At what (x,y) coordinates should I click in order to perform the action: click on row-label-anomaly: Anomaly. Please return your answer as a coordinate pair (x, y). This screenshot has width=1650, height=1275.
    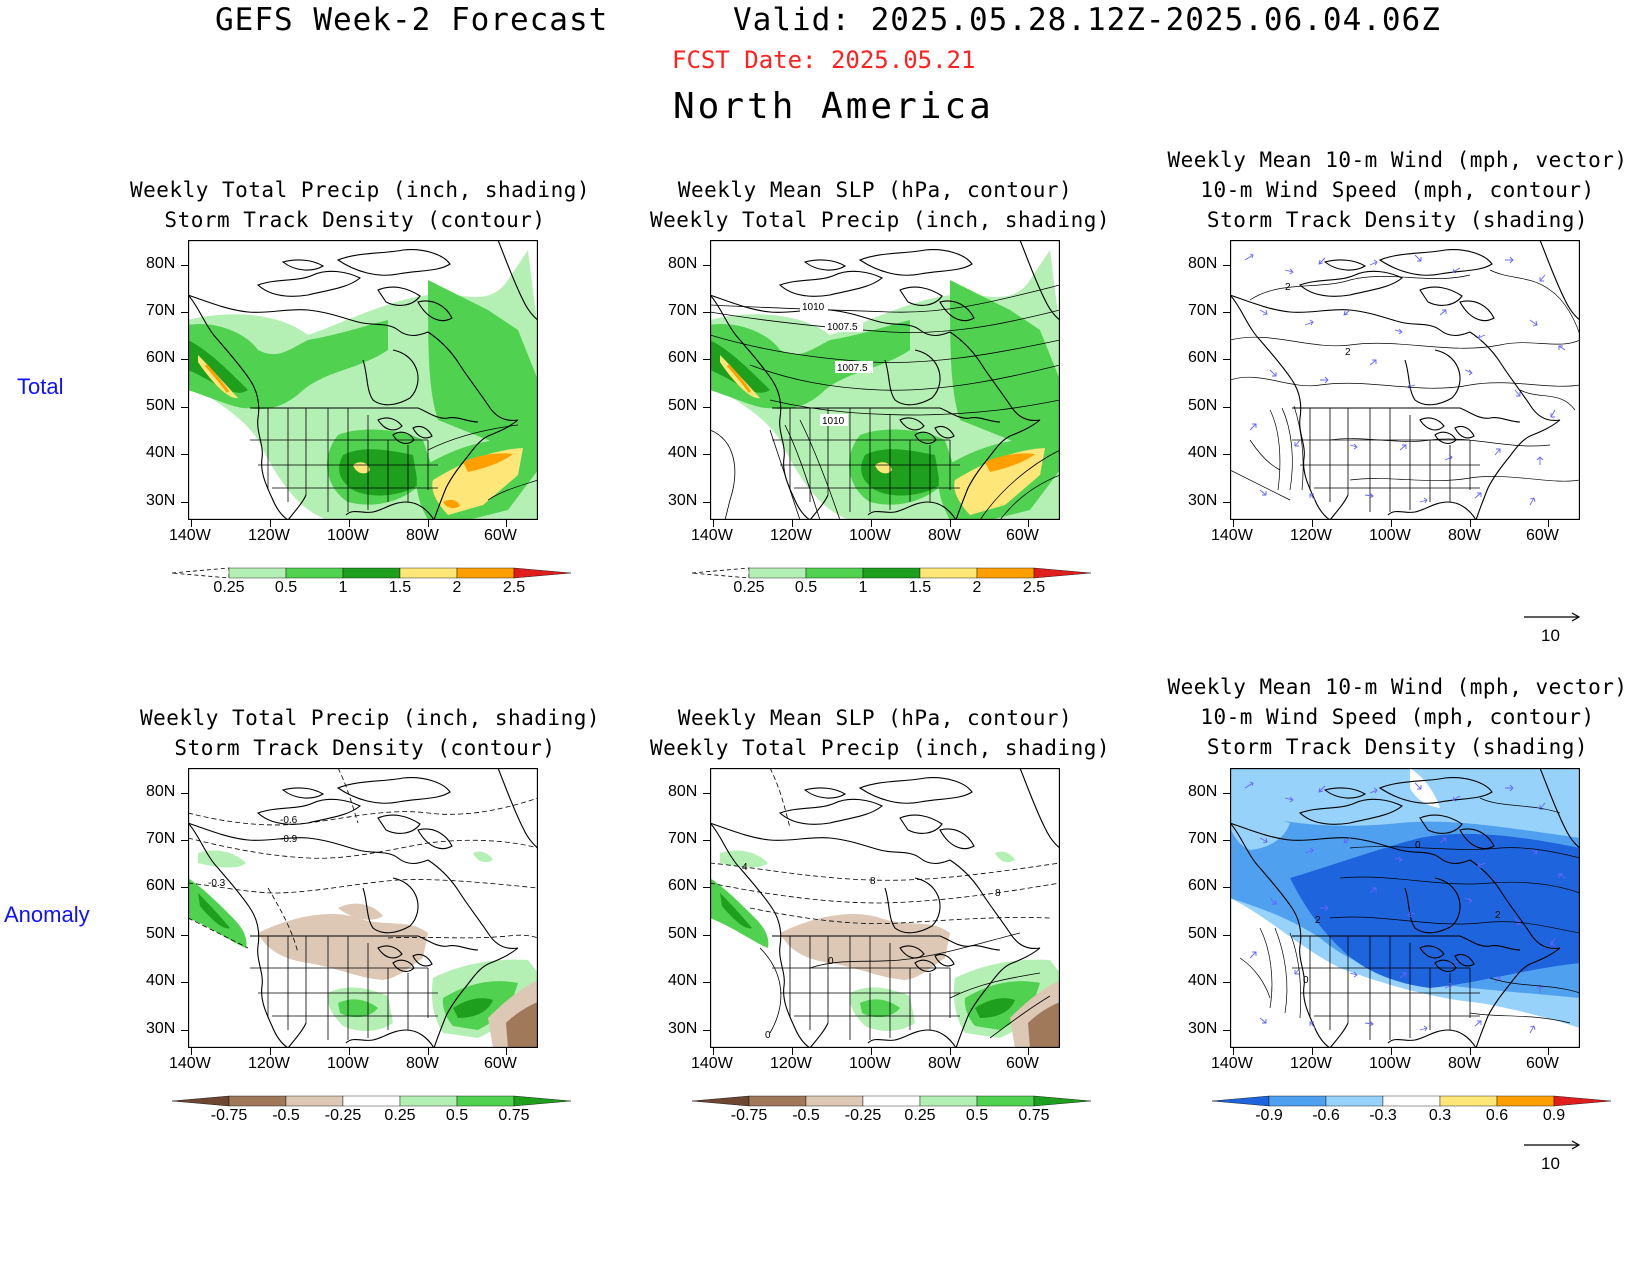
    Looking at the image, I should click on (47, 914).